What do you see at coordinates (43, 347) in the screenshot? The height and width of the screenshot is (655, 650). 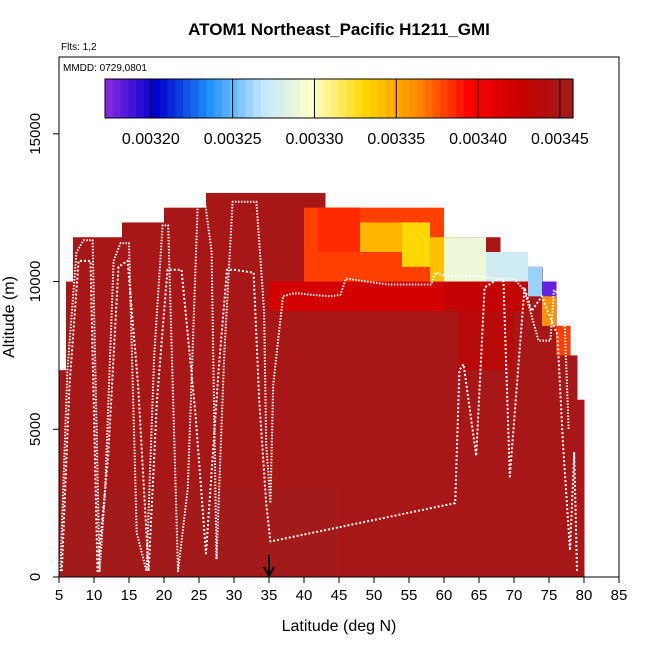 I see `y-axis: 0 5000 10000 15000` at bounding box center [43, 347].